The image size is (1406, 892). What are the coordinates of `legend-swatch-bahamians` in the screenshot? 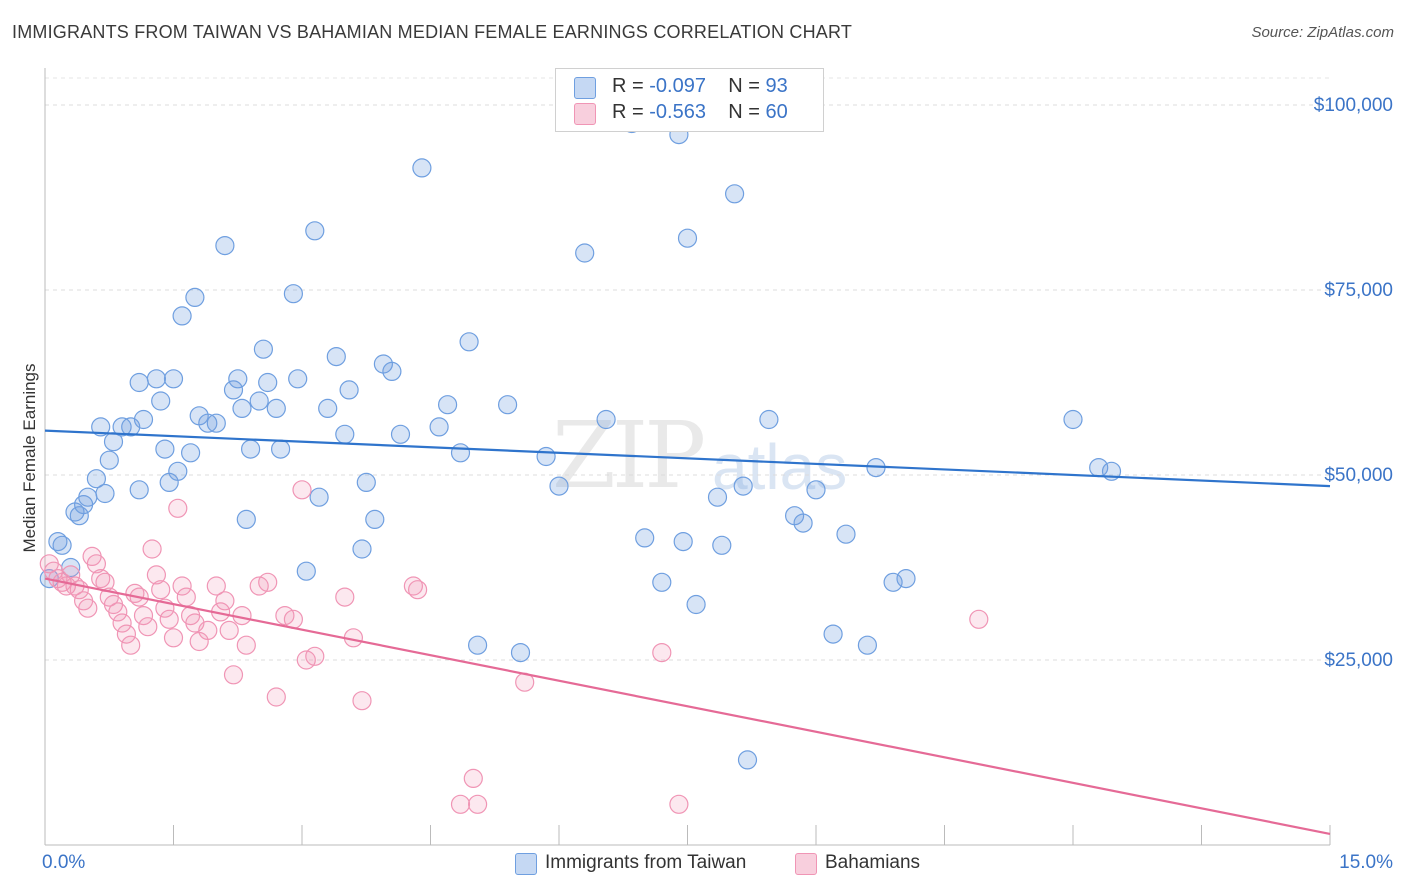 It's located at (585, 114).